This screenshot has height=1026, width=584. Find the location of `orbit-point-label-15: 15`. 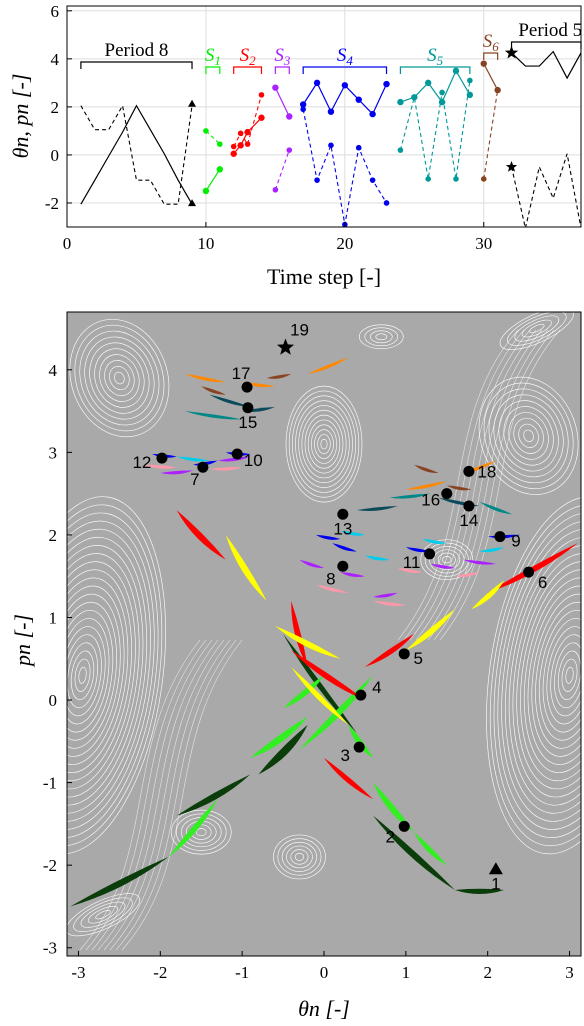

orbit-point-label-15: 15 is located at coordinates (247, 422).